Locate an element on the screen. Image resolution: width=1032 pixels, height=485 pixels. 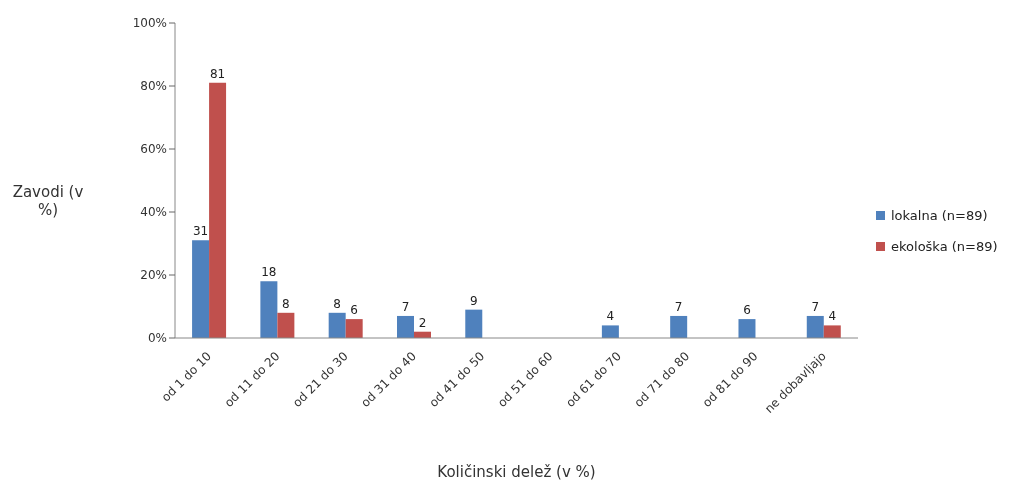
x-tick-label: od 11 do 20 is located at coordinates (252, 379).